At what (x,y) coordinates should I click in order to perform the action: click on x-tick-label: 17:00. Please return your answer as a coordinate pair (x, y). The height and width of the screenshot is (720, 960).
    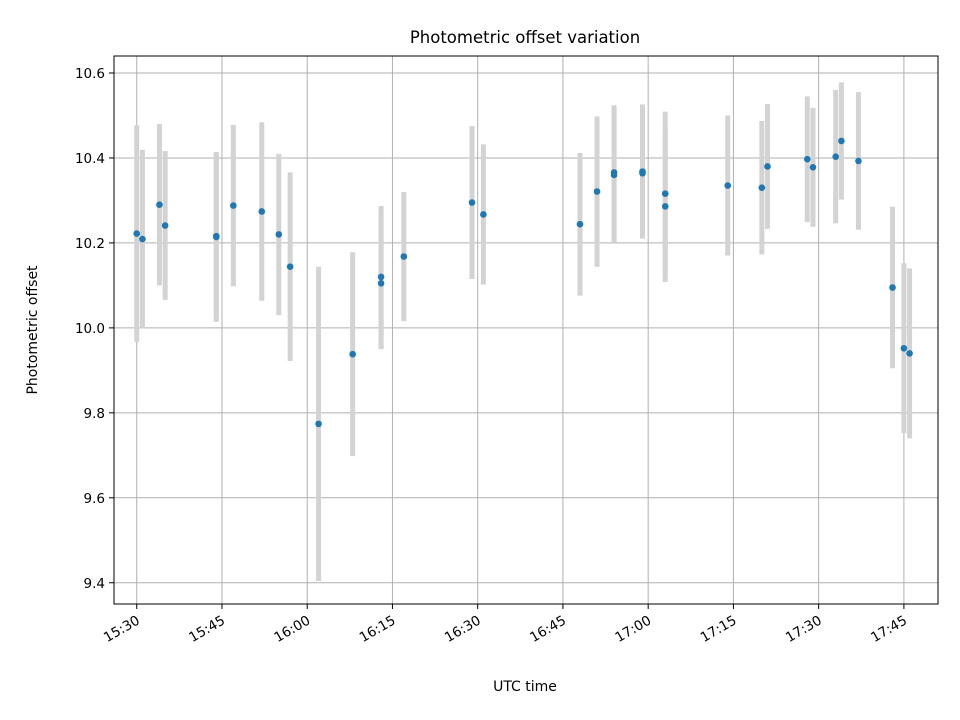
    Looking at the image, I should click on (633, 629).